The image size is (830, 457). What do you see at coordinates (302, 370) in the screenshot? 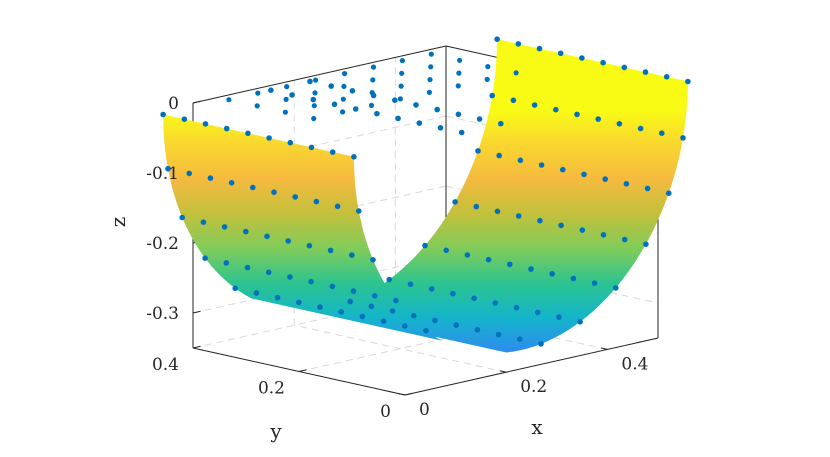
I see `y-tick-mark` at bounding box center [302, 370].